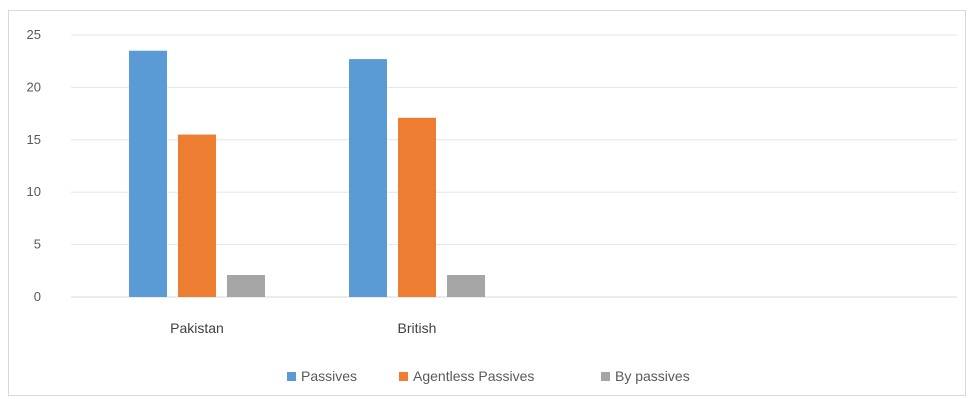 This screenshot has height=399, width=970. What do you see at coordinates (148, 173) in the screenshot?
I see `bar-pakistan-passives` at bounding box center [148, 173].